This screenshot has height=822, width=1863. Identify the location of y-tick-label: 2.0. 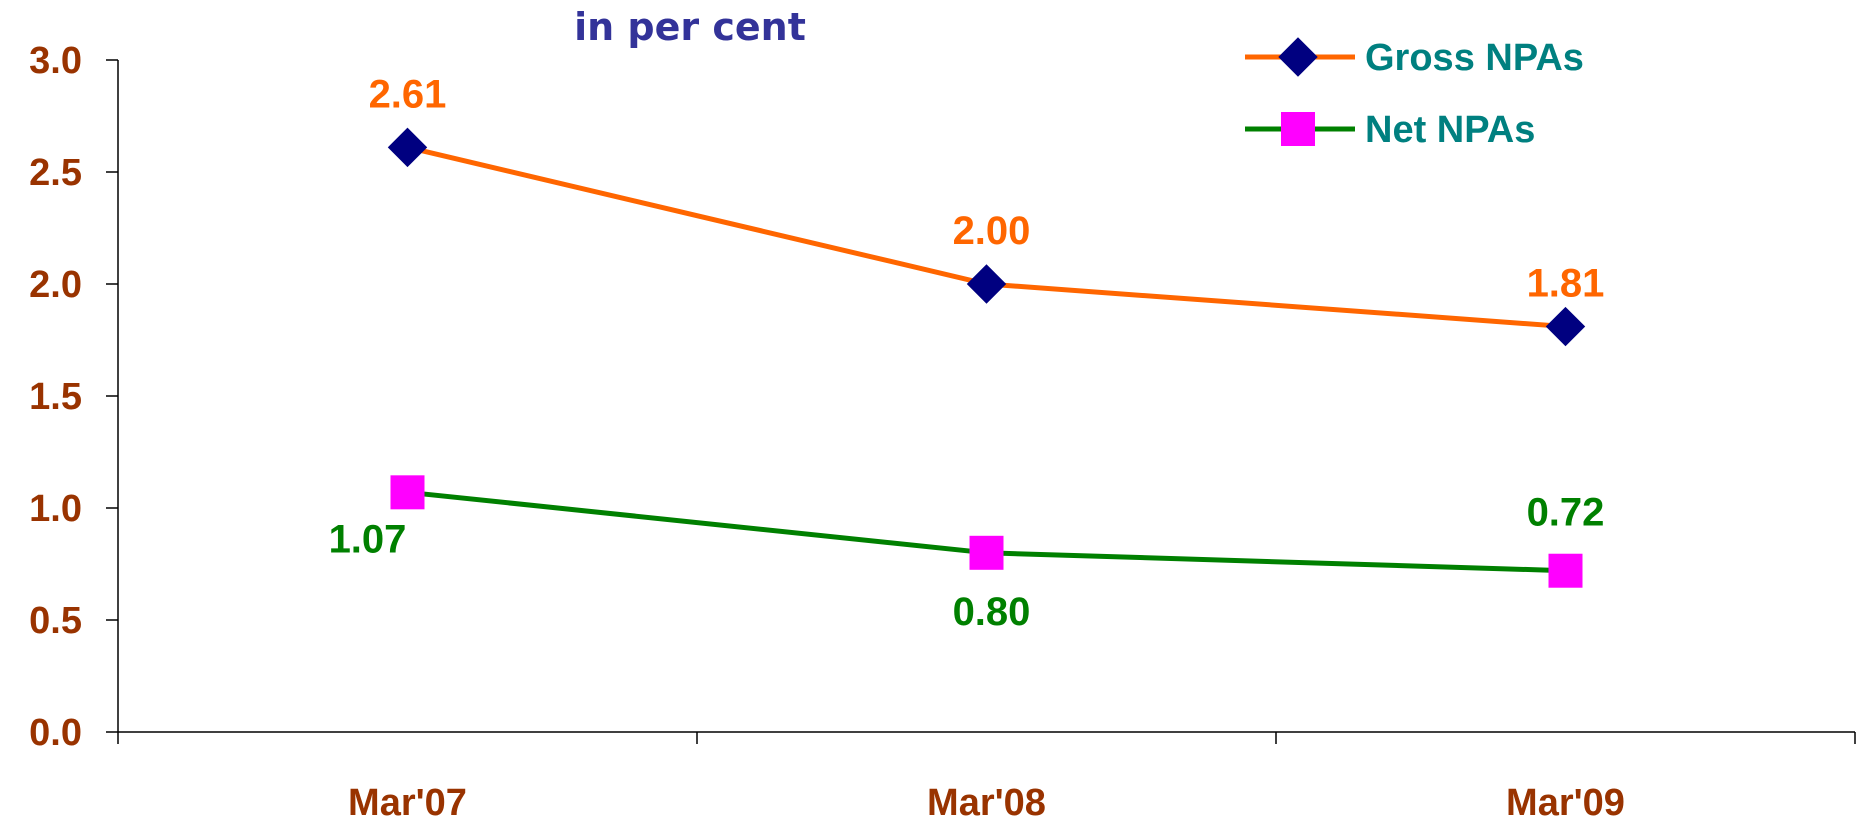
(55, 285).